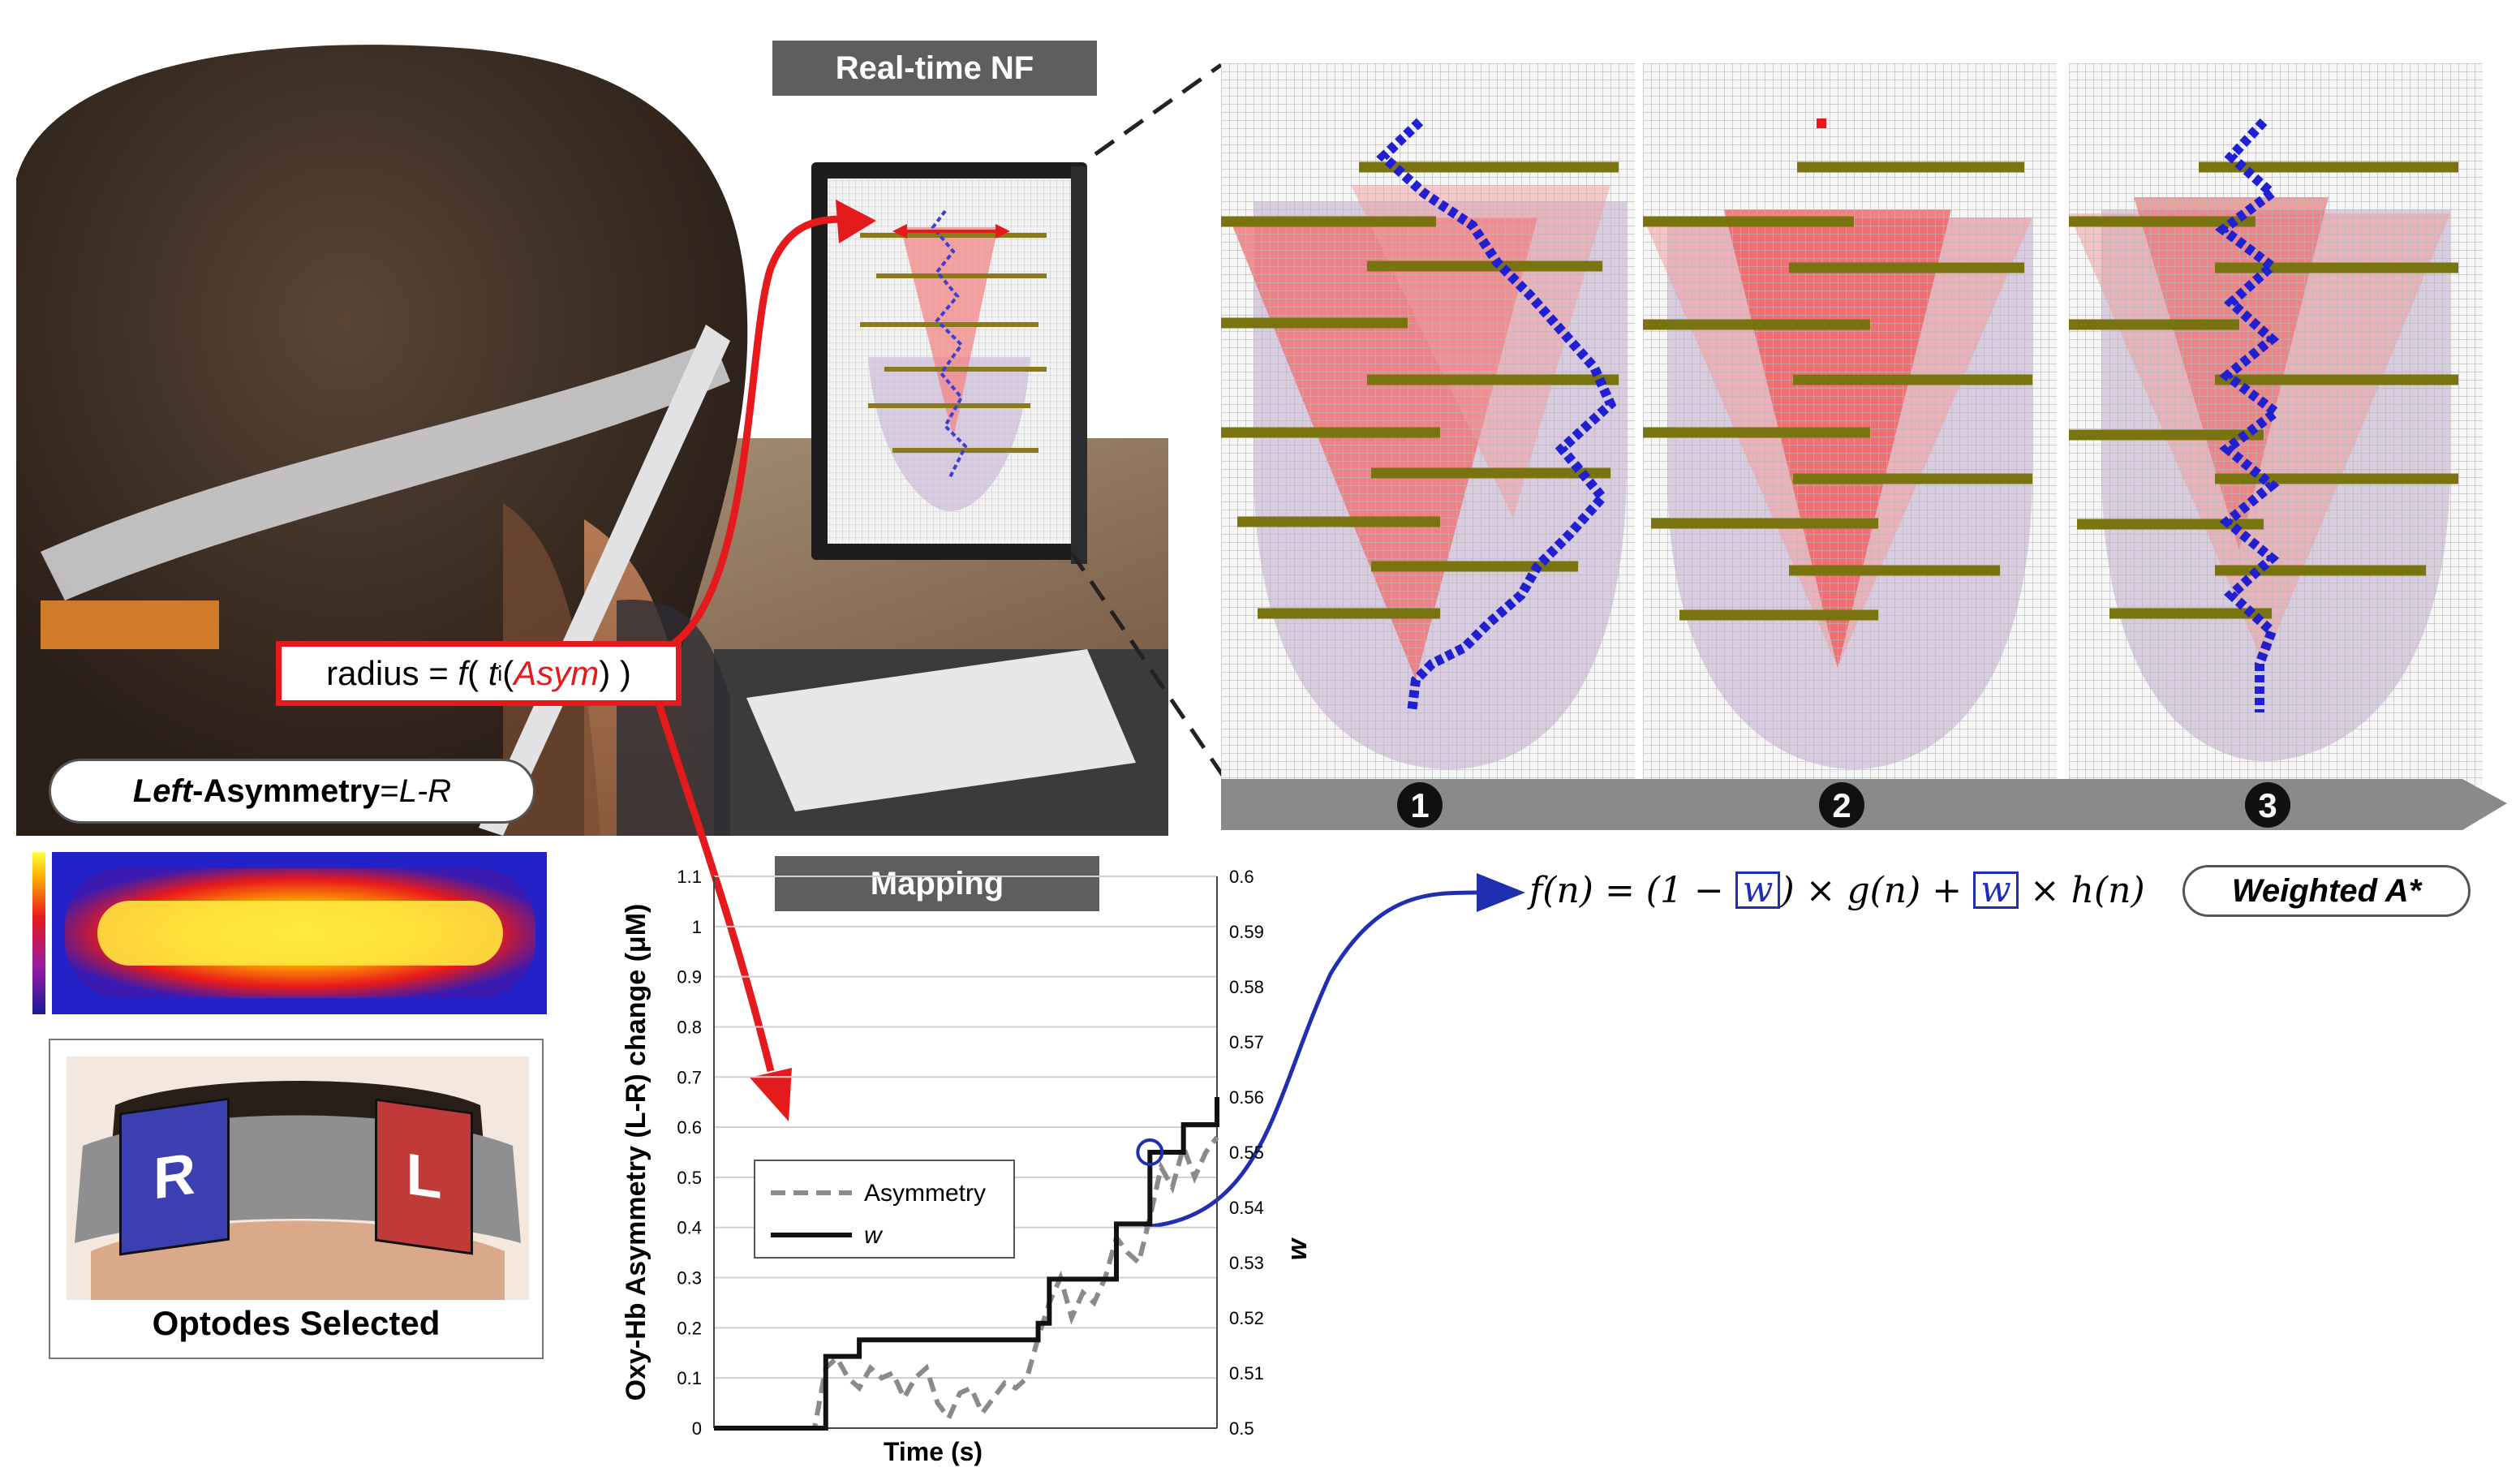 This screenshot has height=1476, width=2520. What do you see at coordinates (1246, 1097) in the screenshot?
I see `right-tick-label: 0.56` at bounding box center [1246, 1097].